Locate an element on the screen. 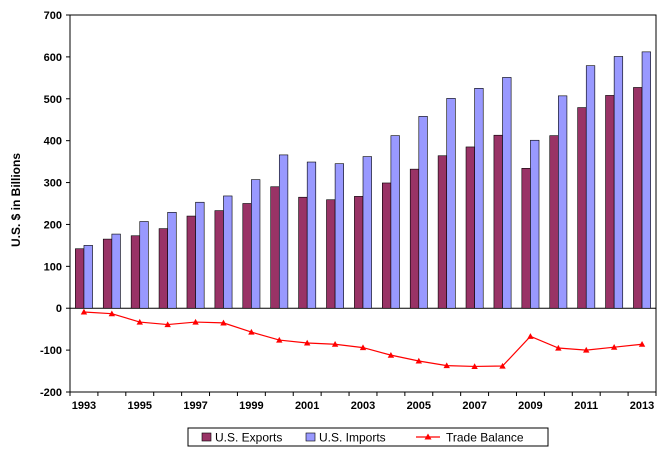 The width and height of the screenshot is (662, 451). legend-box is located at coordinates (368, 437).